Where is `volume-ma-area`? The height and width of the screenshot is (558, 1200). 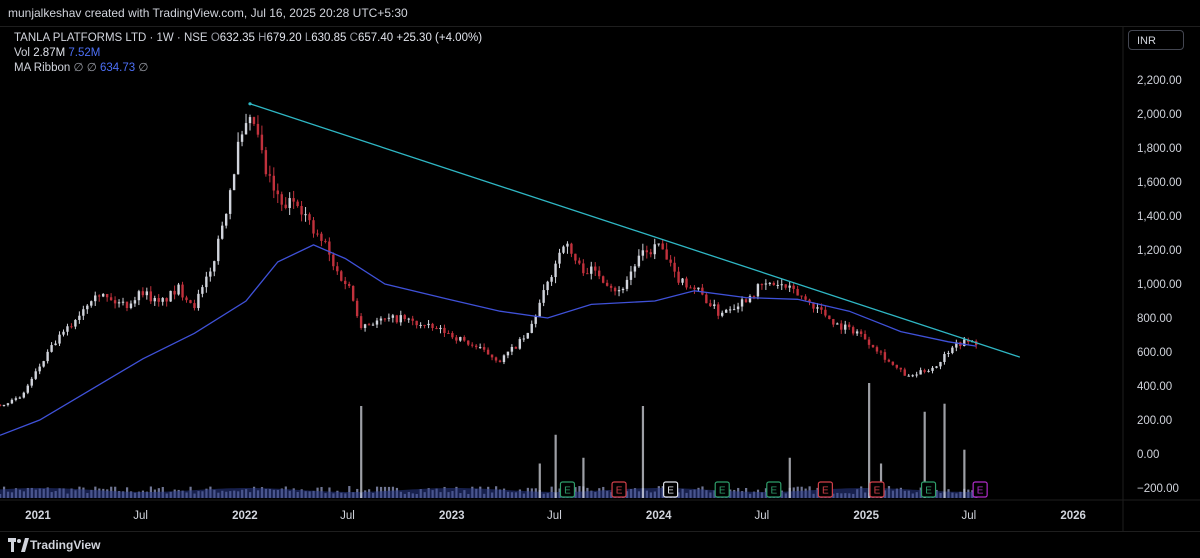
volume-ma-area is located at coordinates (488, 493).